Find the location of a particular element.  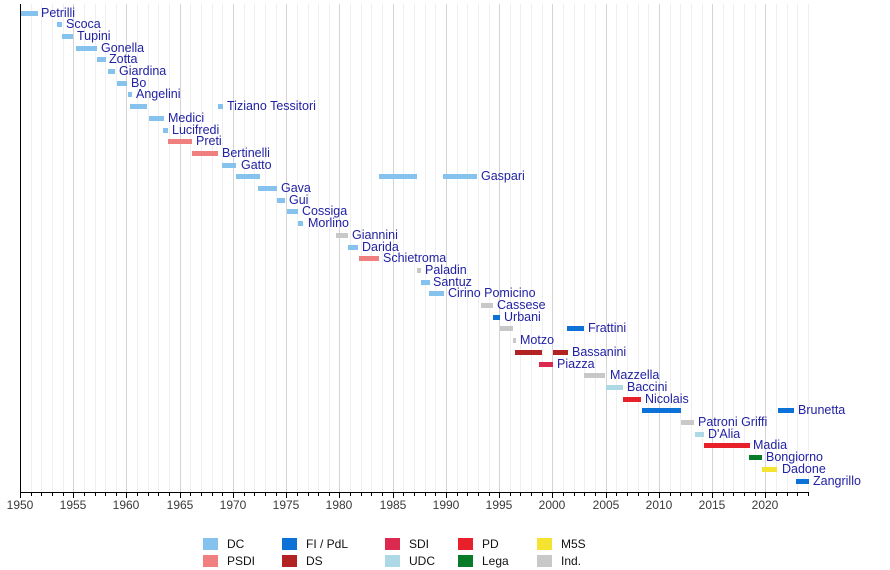

minister-label: Morlino is located at coordinates (328, 223).